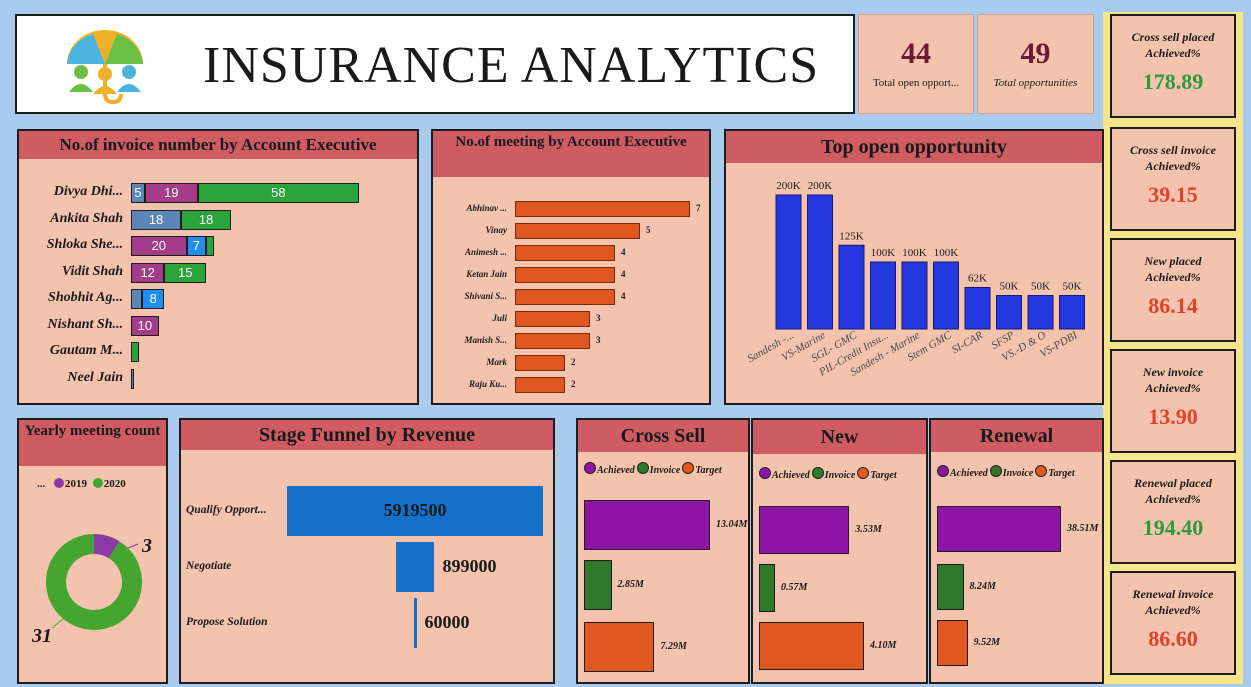 The height and width of the screenshot is (687, 1251). I want to click on donut-slice-2019, so click(106, 546).